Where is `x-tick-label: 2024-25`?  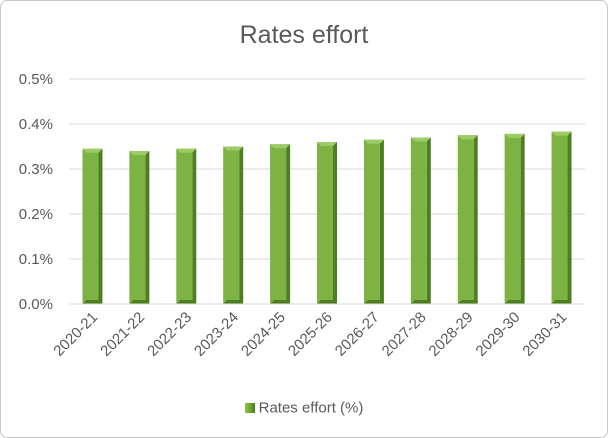 x-tick-label: 2024-25 is located at coordinates (263, 334).